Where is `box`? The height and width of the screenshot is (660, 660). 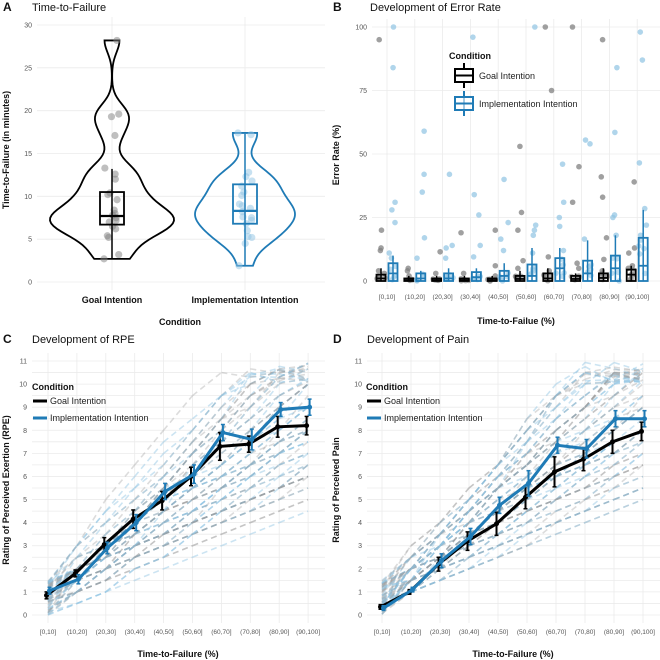
box is located at coordinates (245, 204).